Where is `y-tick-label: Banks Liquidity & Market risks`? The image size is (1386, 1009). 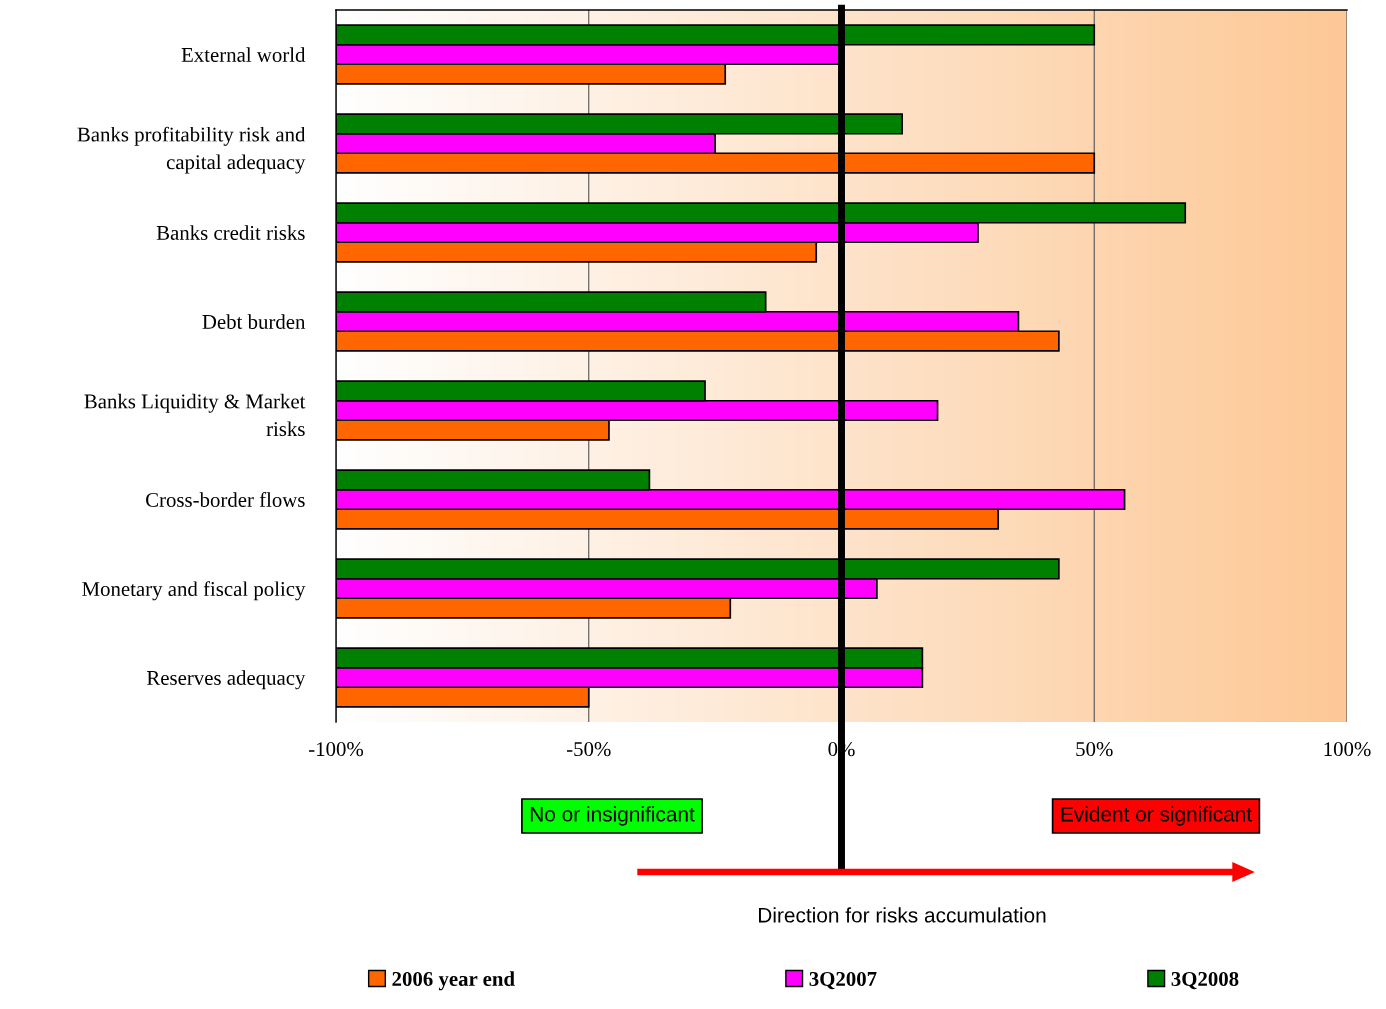
y-tick-label: Banks Liquidity & Market risks is located at coordinates (195, 415).